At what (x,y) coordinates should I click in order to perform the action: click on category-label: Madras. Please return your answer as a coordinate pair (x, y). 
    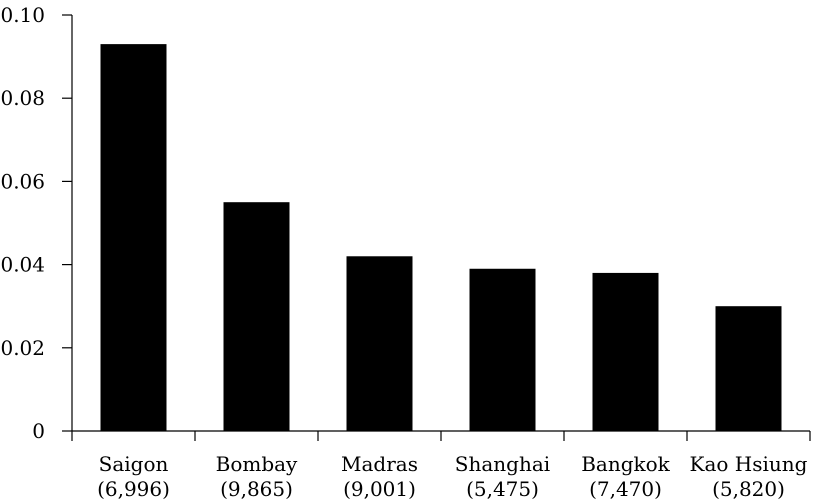
    Looking at the image, I should click on (379, 464).